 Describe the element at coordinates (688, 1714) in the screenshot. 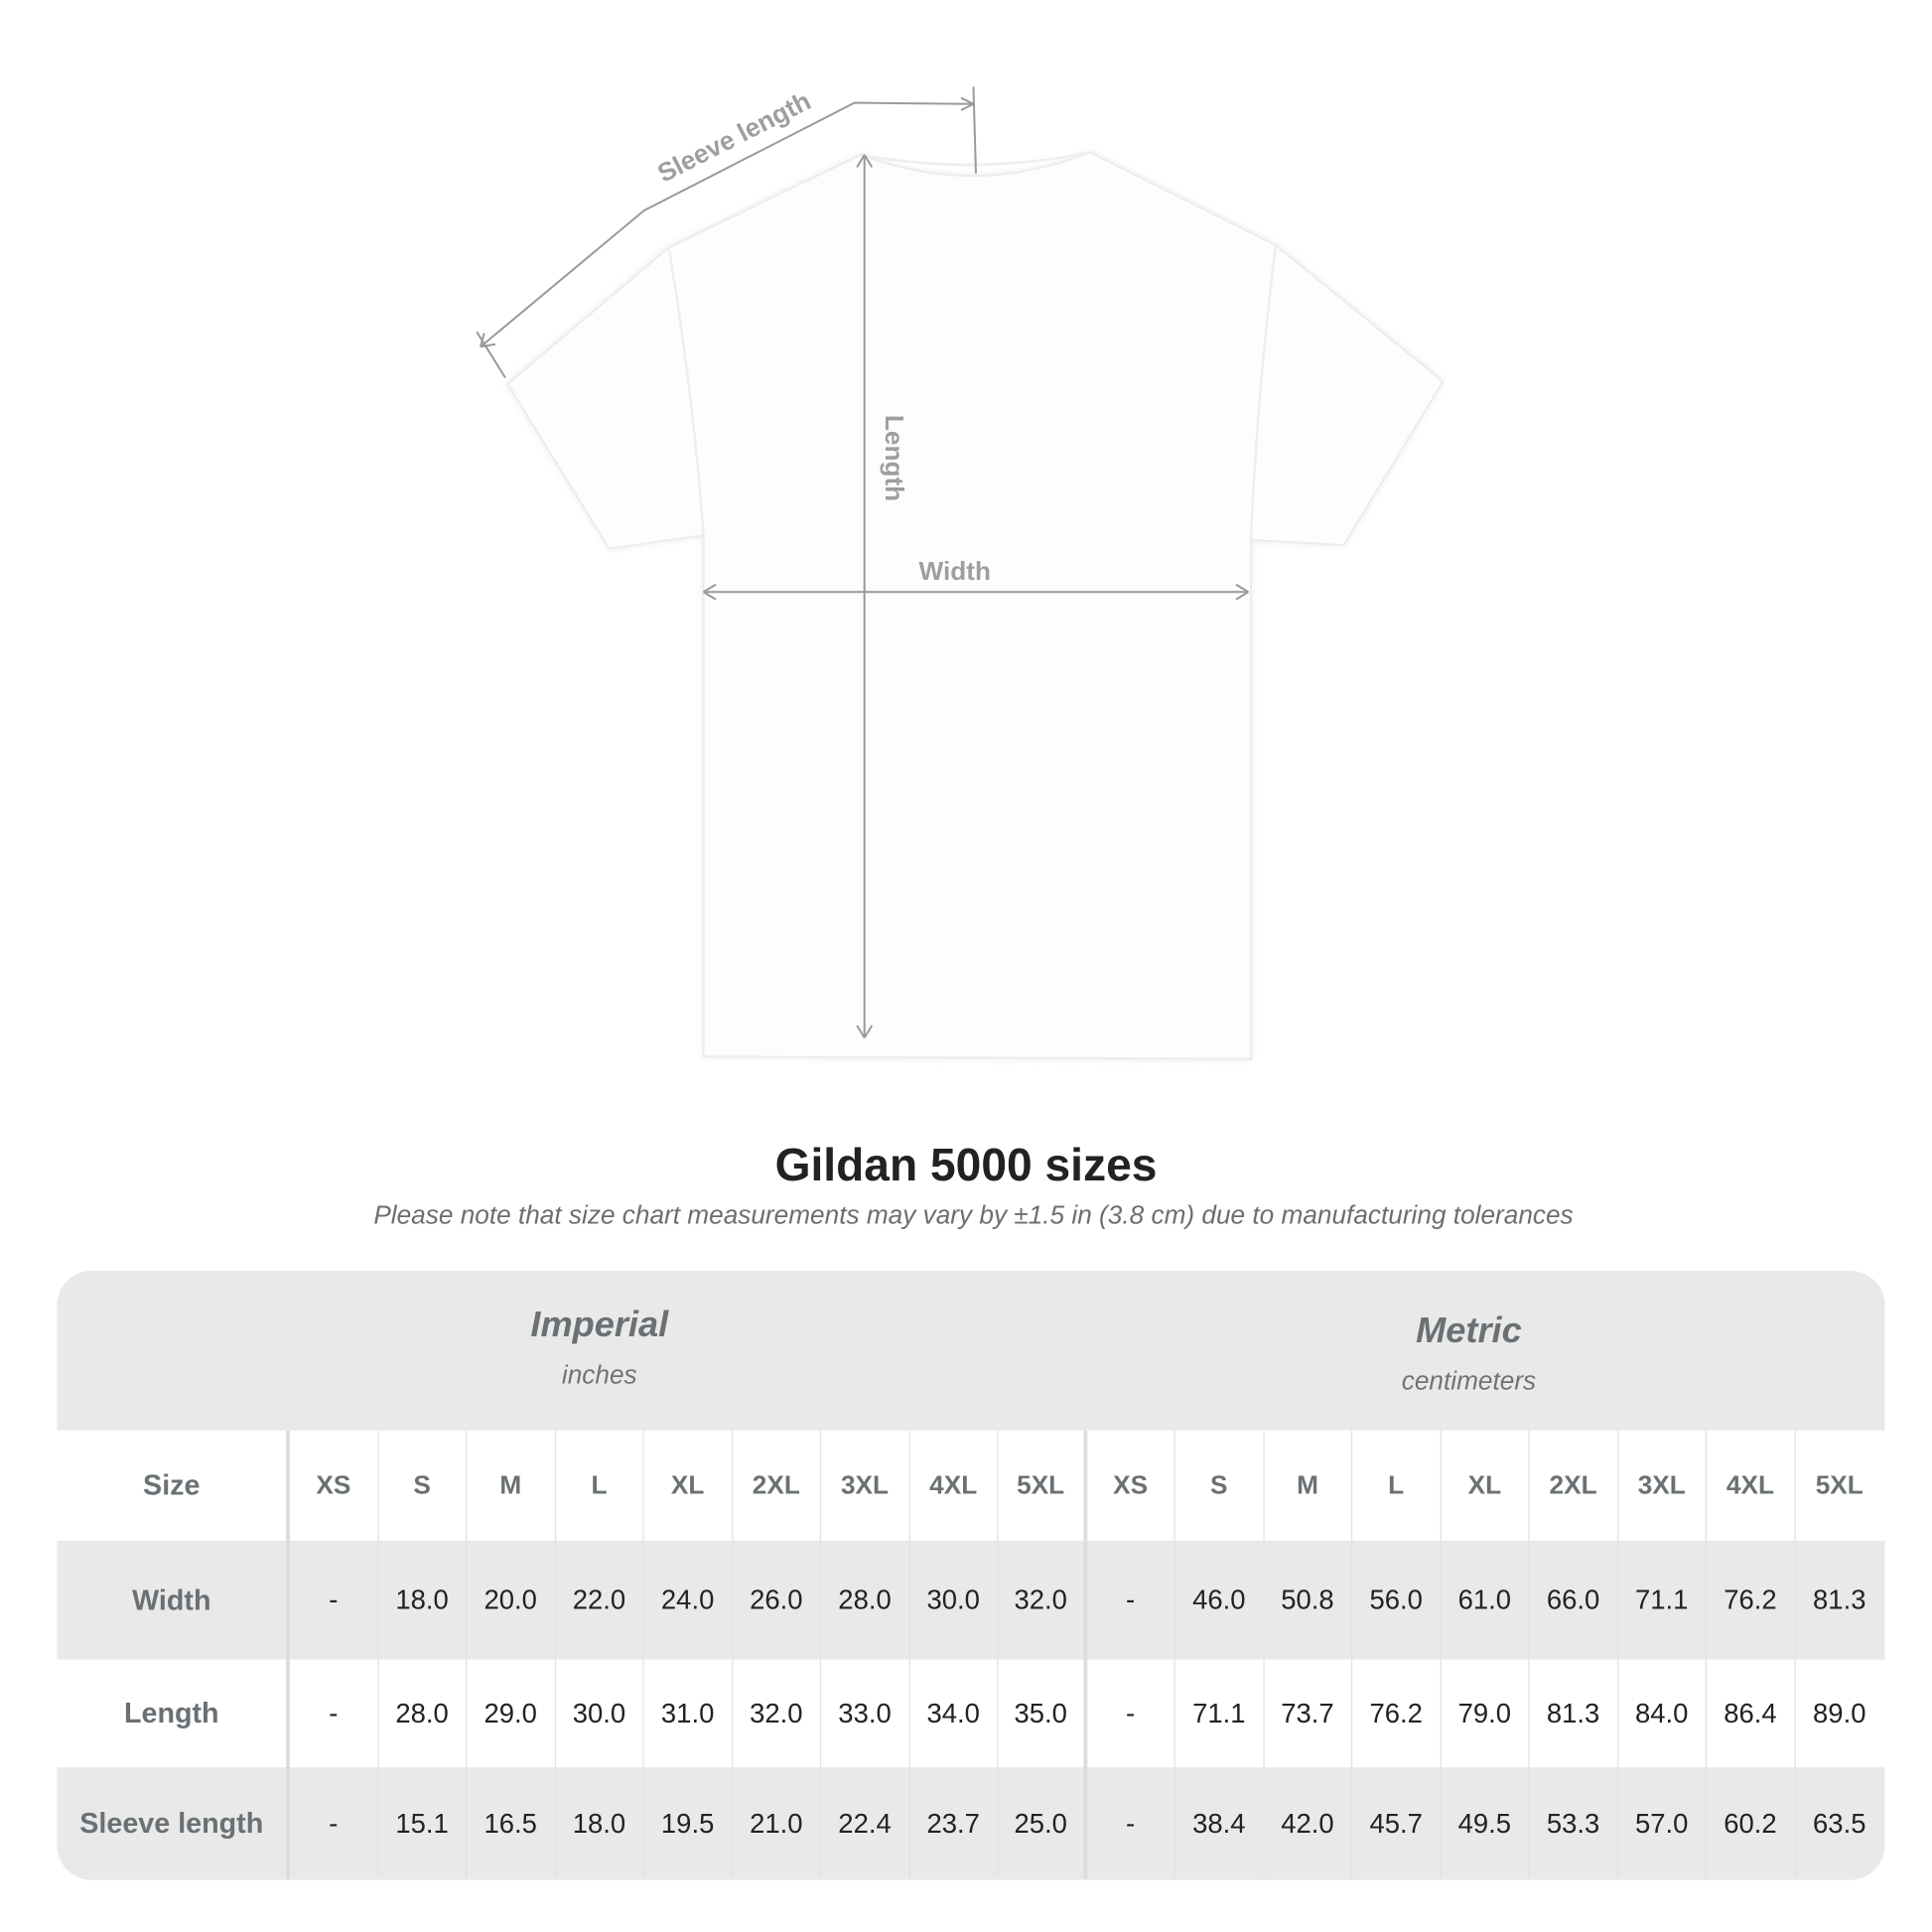

I see `table-cell: 31.0` at that location.